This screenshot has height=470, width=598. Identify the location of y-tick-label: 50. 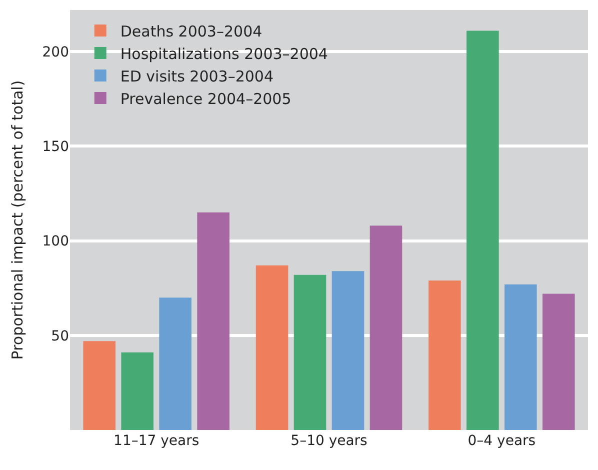
(60, 336).